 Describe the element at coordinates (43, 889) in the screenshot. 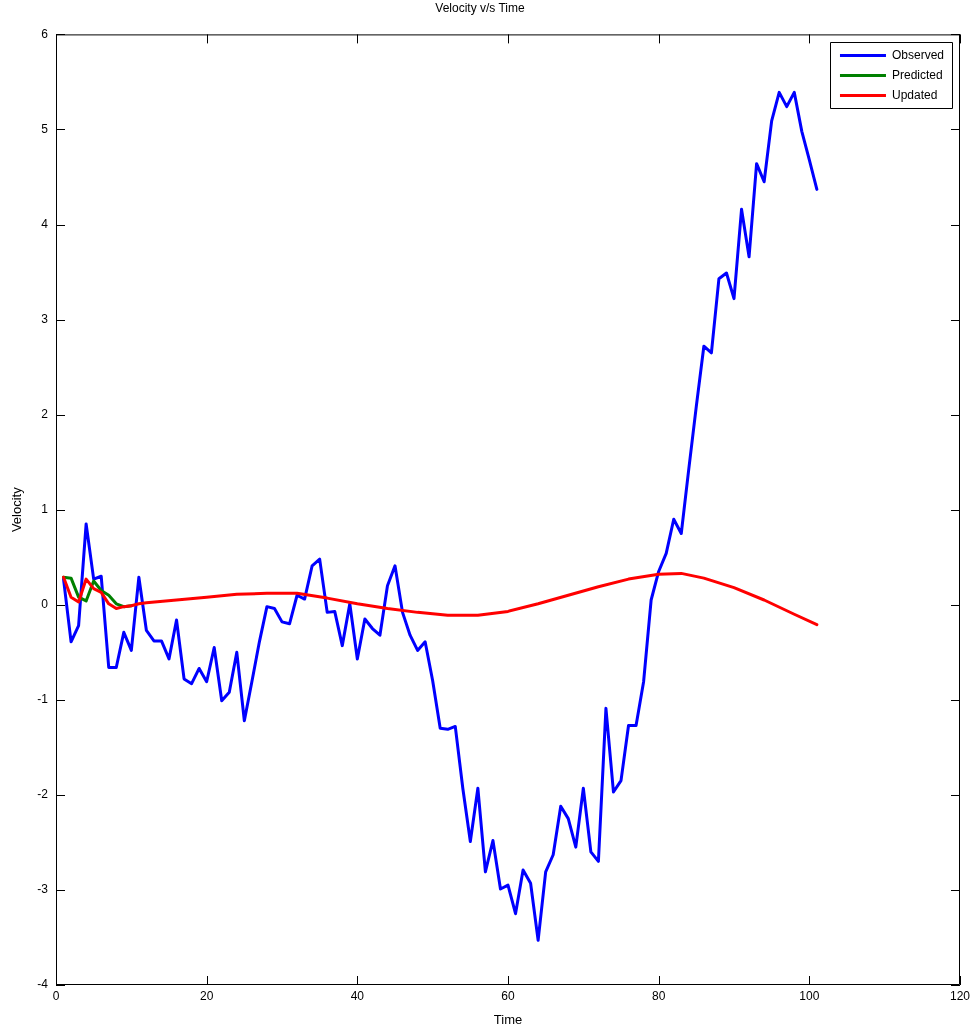

I see `y-tick-label: -3` at that location.